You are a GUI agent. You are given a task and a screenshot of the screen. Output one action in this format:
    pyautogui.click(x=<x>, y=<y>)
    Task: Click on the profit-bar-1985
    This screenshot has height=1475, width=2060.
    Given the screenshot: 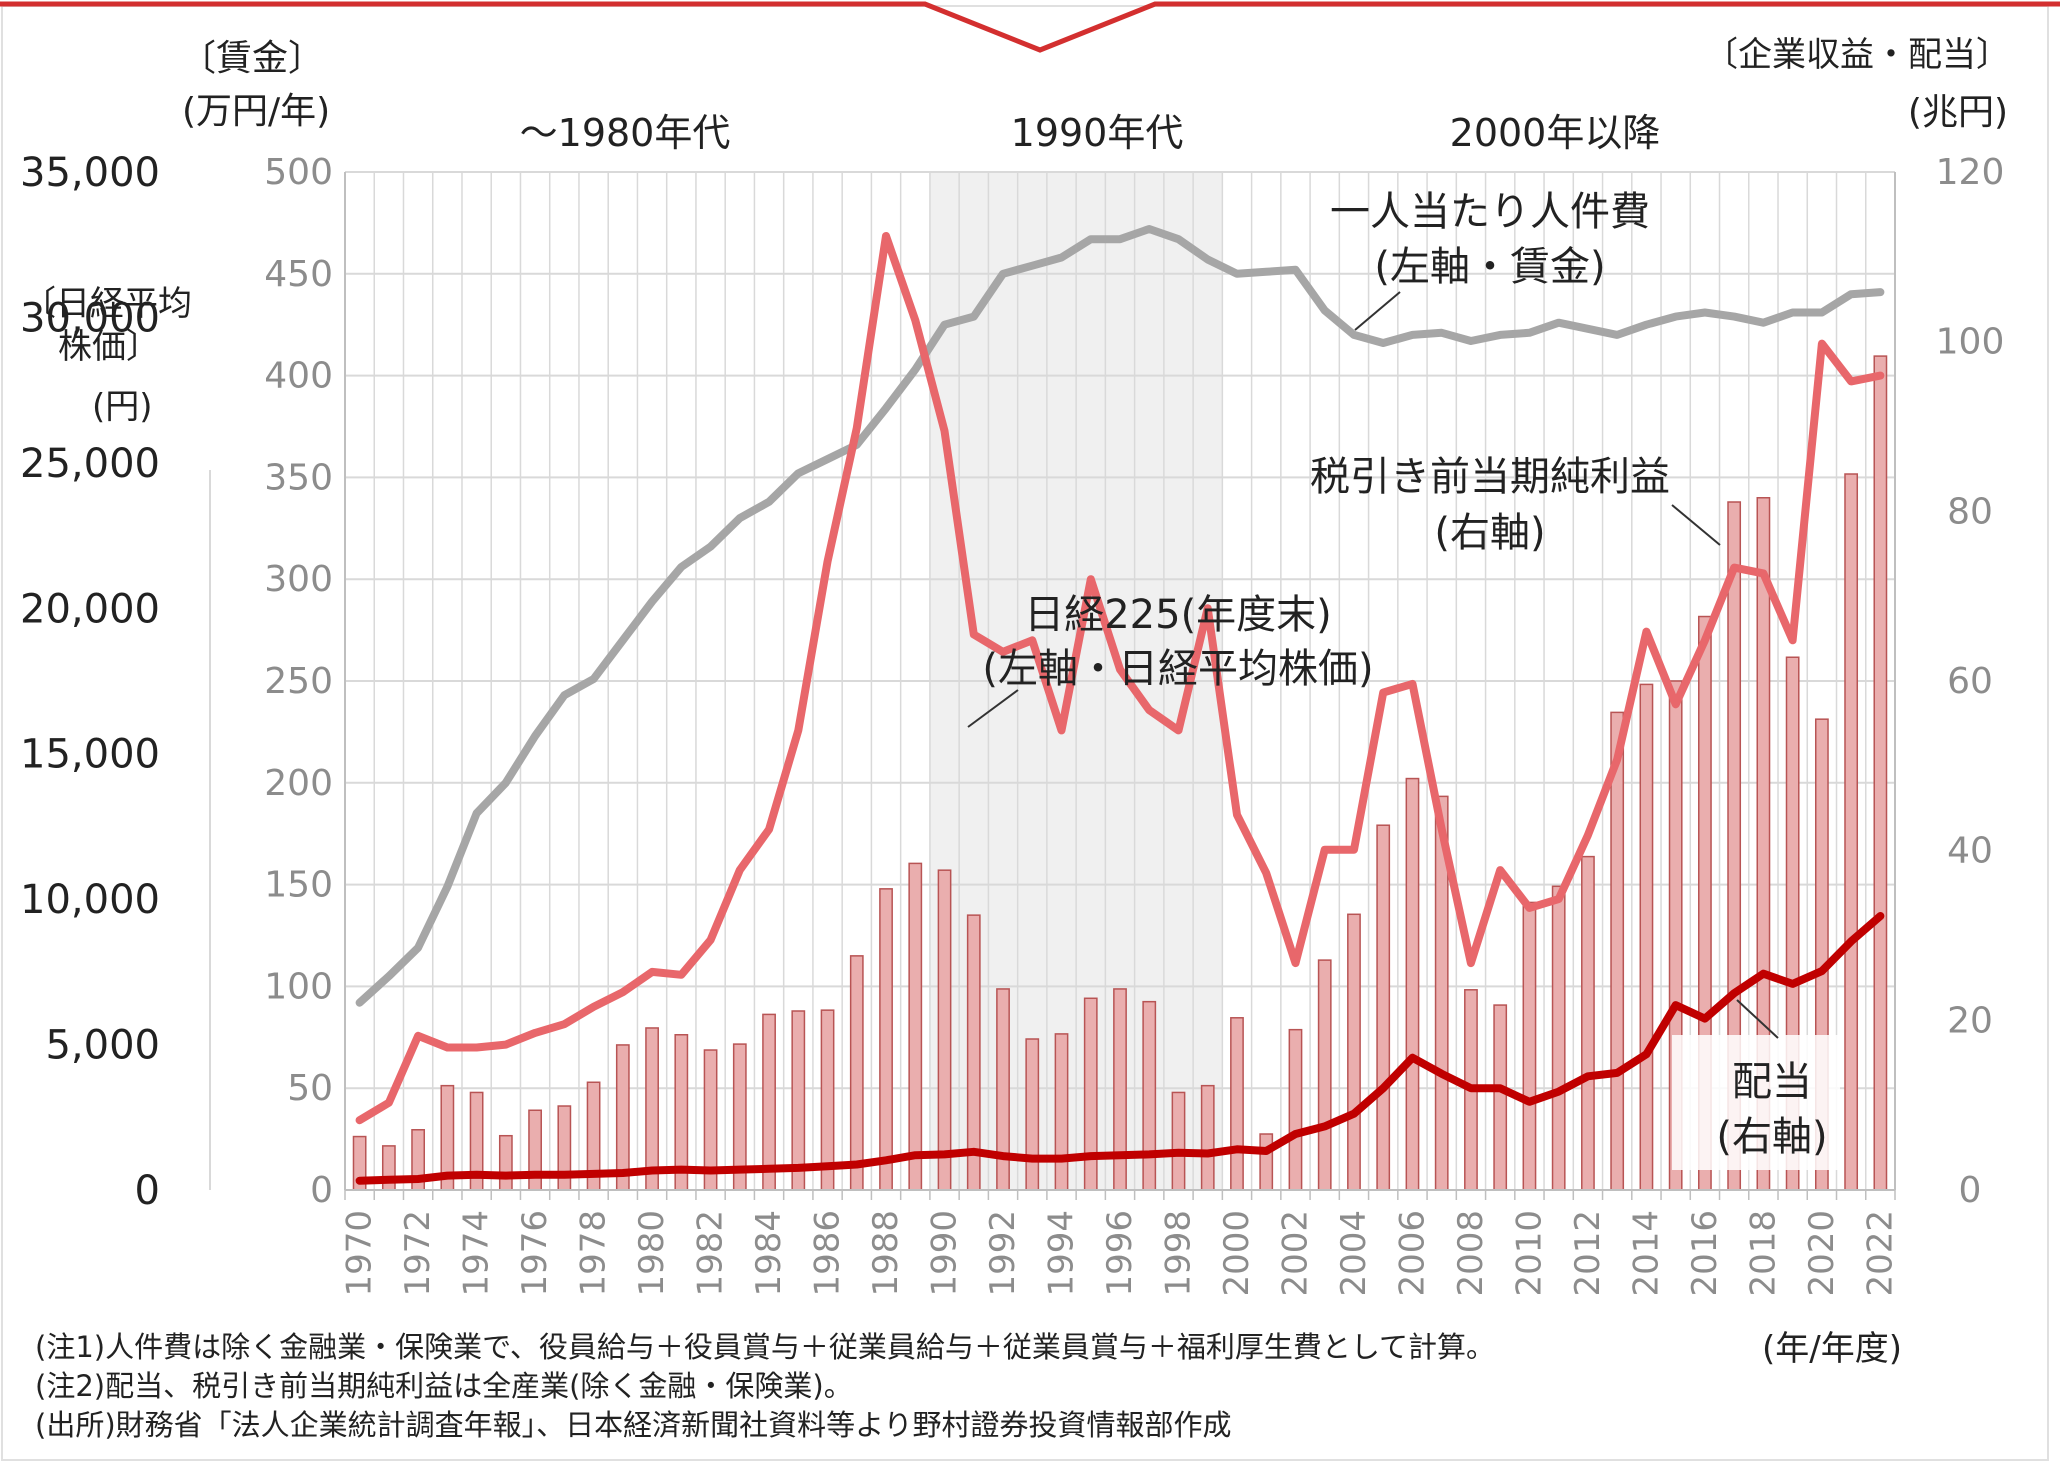 What is the action you would take?
    pyautogui.click(x=798, y=1100)
    